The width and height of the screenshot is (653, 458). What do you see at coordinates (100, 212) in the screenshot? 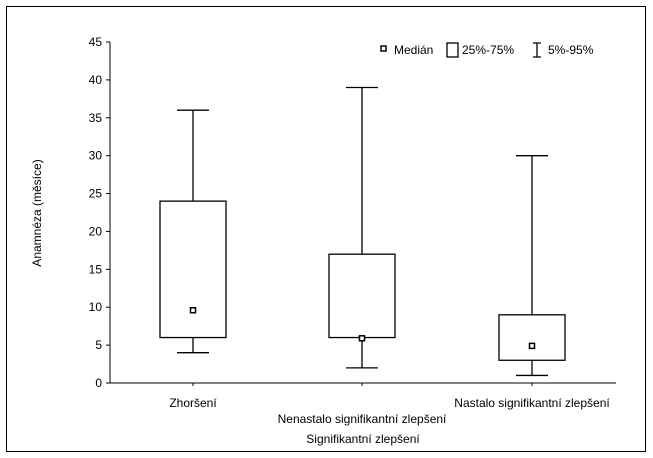
I see `y-axis: 0 5 10 15 20 25 30 35 40 45` at bounding box center [100, 212].